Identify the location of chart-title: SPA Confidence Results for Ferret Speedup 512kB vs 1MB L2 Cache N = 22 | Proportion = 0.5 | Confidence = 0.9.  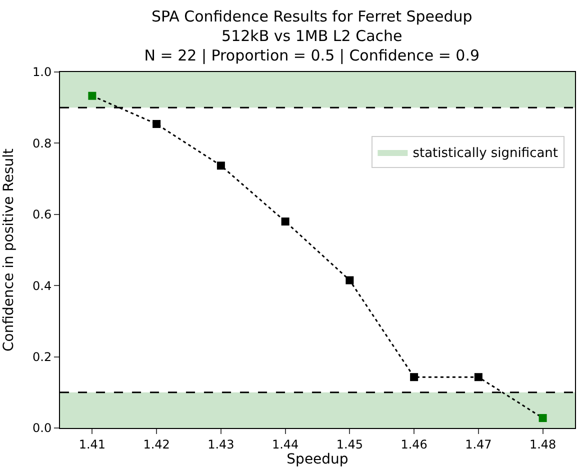
(312, 35).